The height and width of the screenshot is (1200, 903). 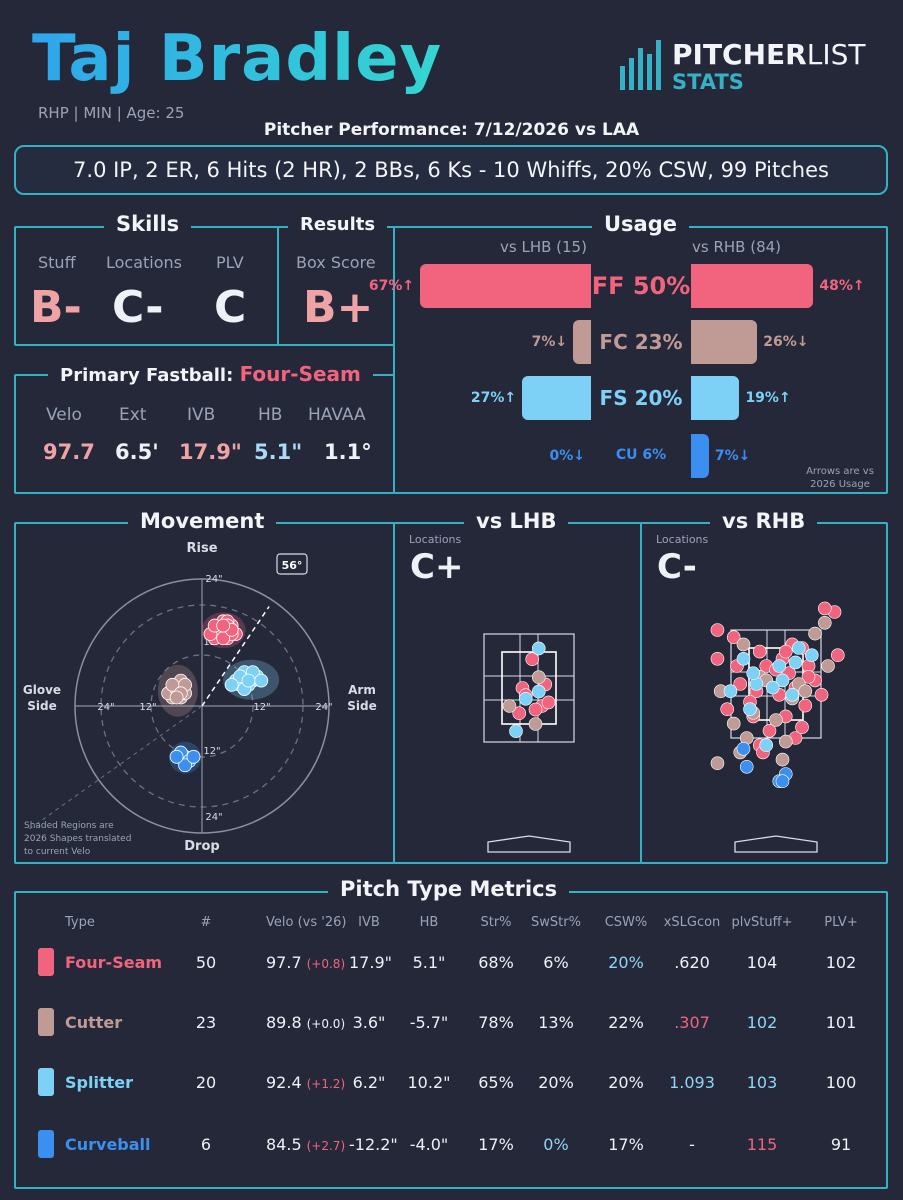 I want to click on velo-cell: 84.5 (+2.7), so click(x=305, y=1144).